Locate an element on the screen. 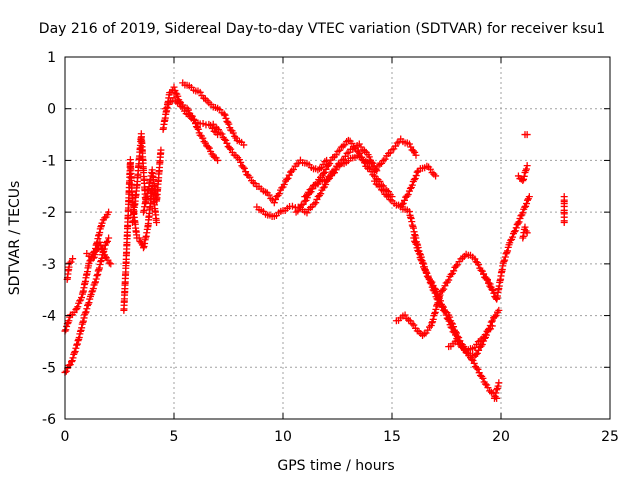 The image size is (640, 480). y-tick-label: -4 is located at coordinates (49, 317).